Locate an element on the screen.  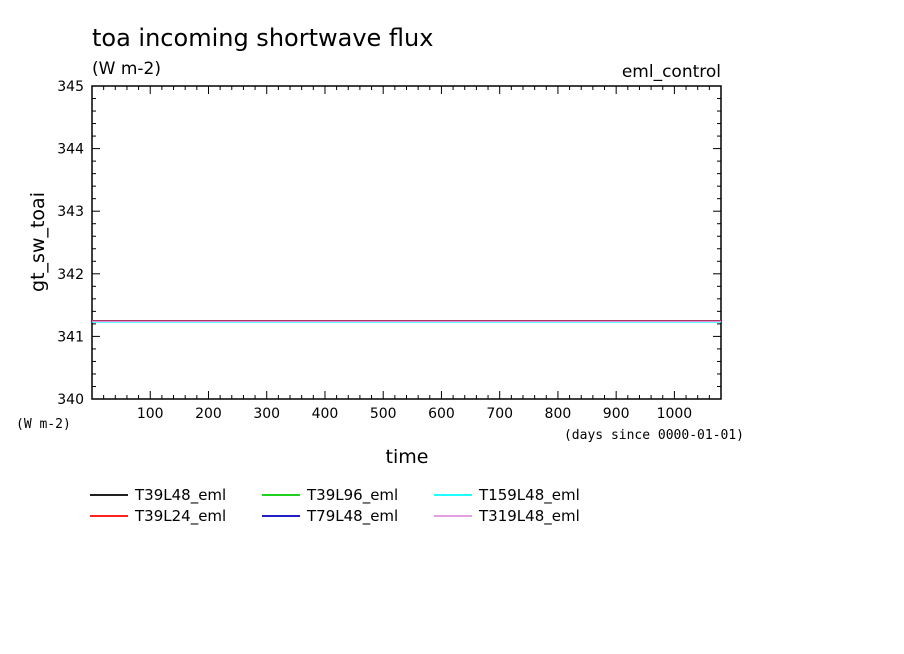
x-axis-label: time is located at coordinates (407, 457).